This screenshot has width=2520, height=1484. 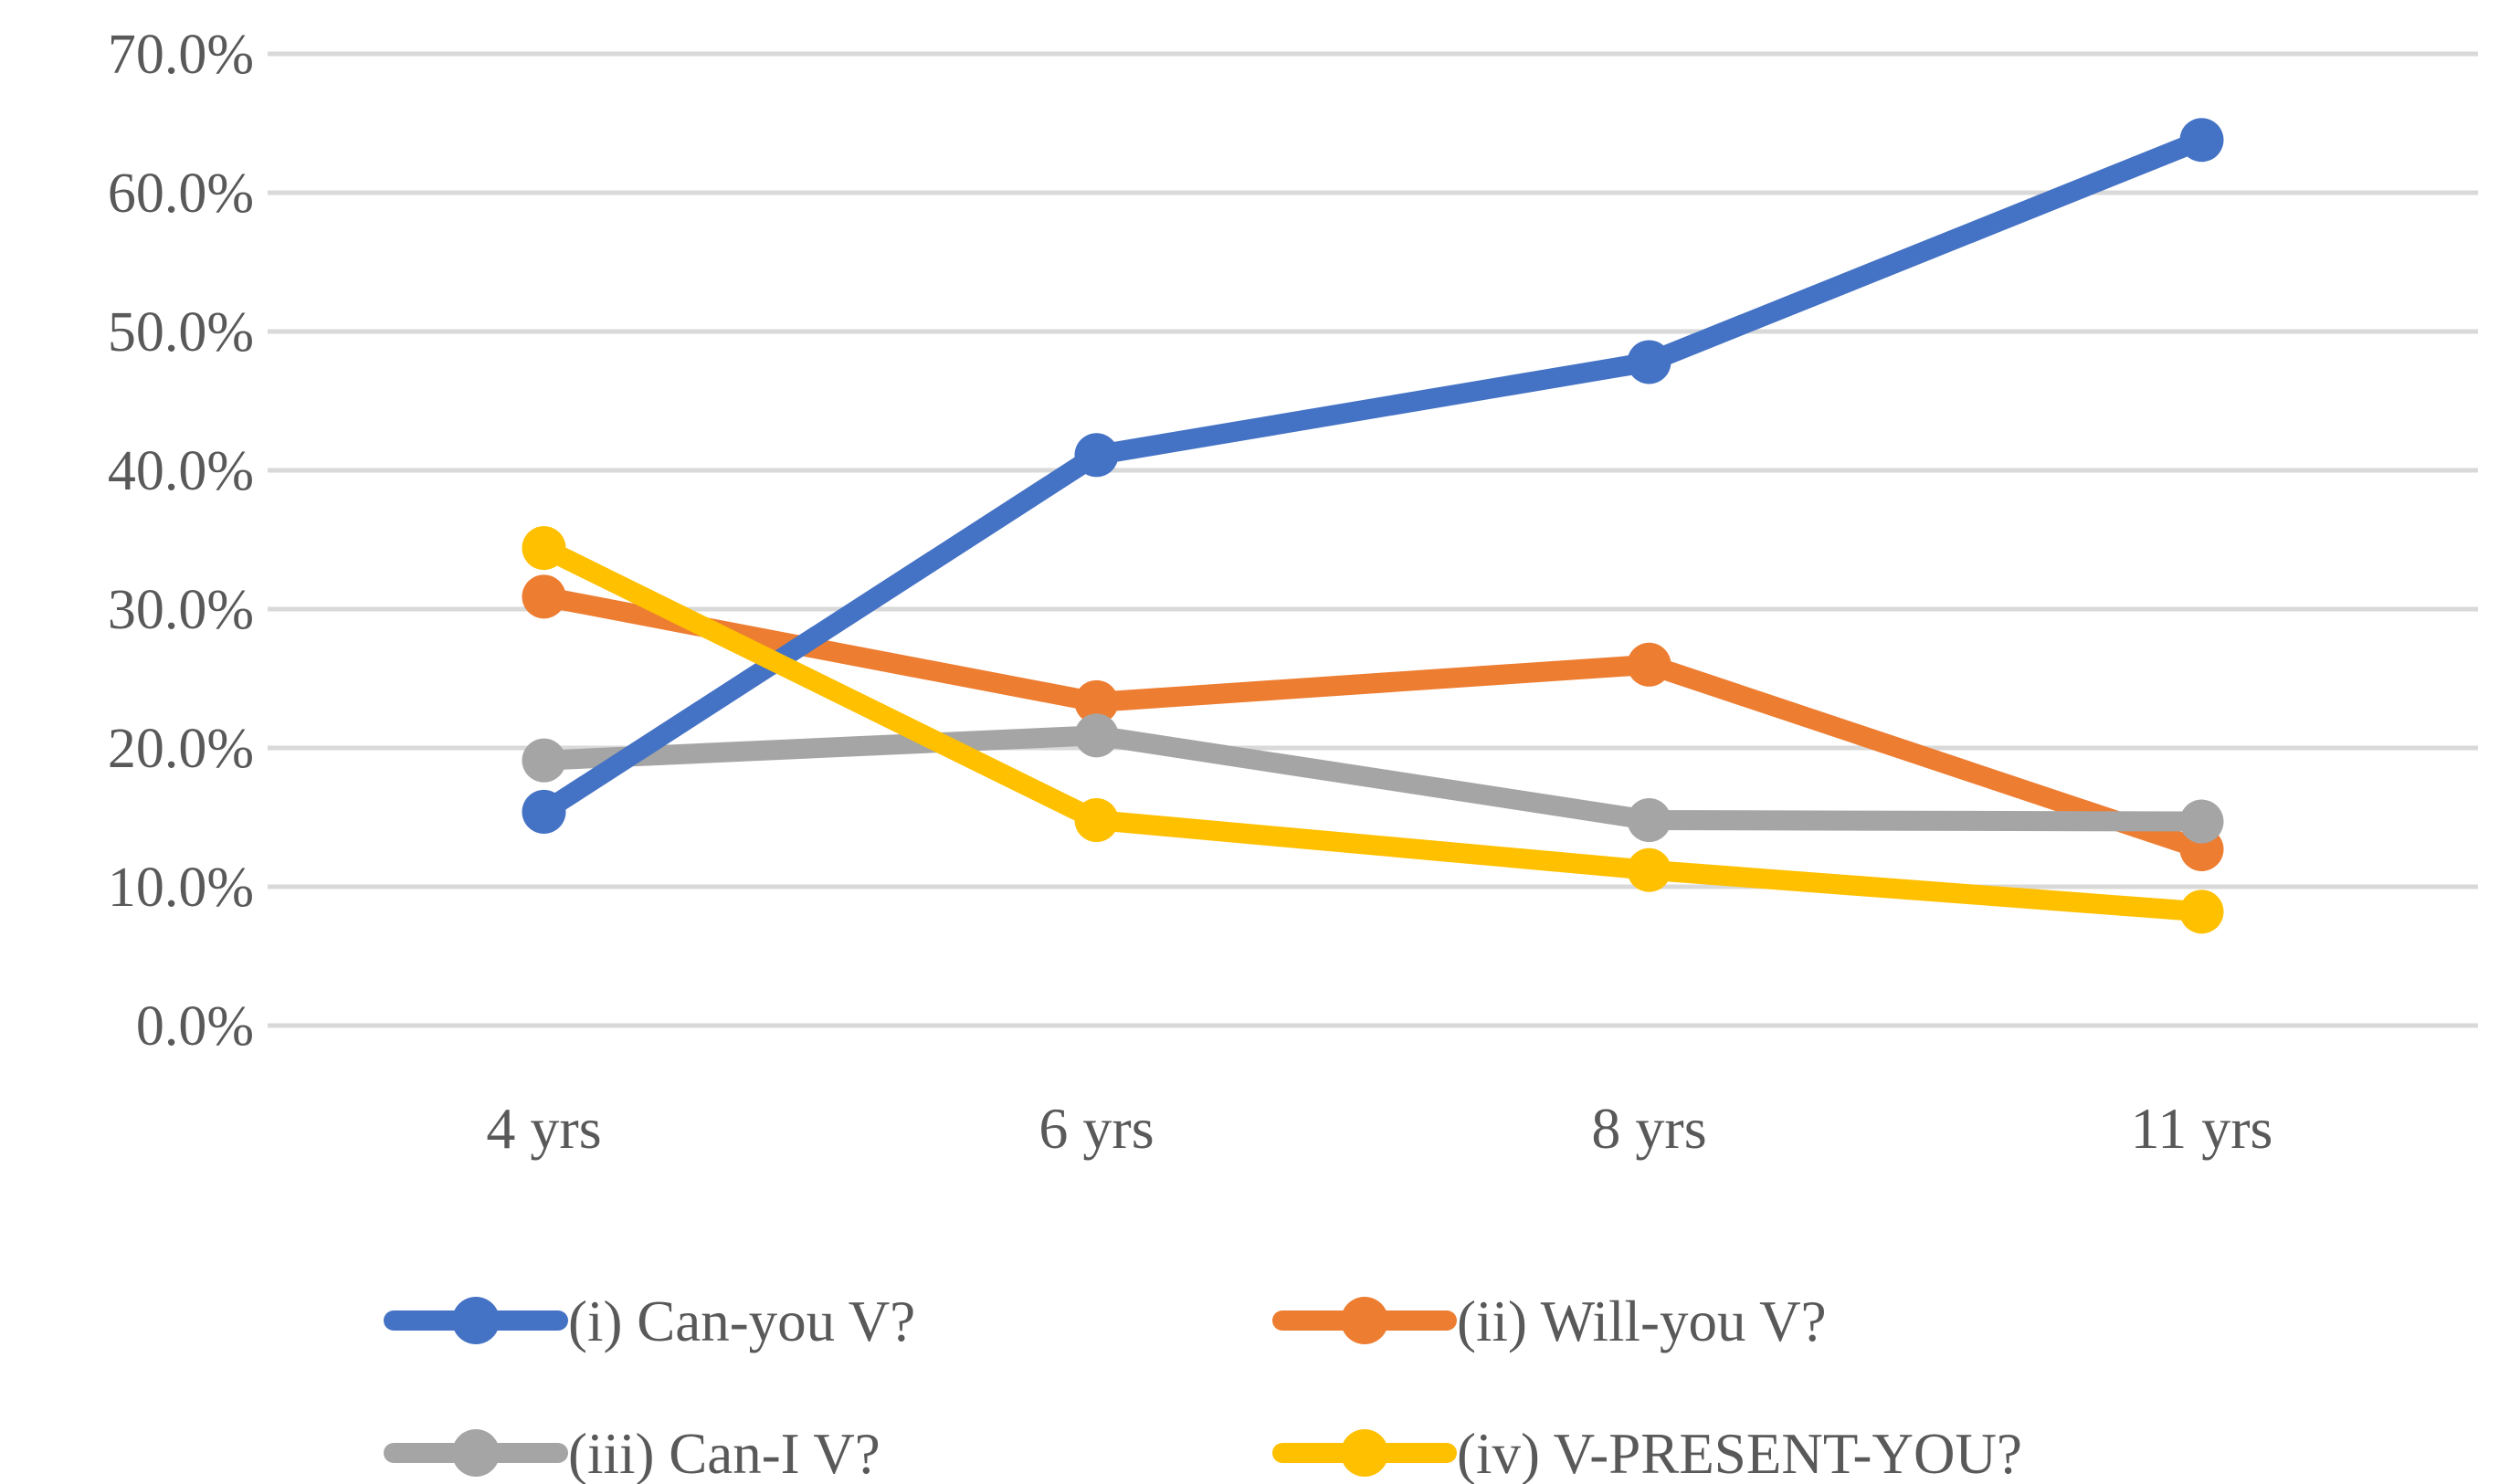 What do you see at coordinates (181, 541) in the screenshot?
I see `y-axis-labels-layer: 0.0% 10.0% 20.0% 30.0% 40.0% 50.0% 60.0% 70.0%` at bounding box center [181, 541].